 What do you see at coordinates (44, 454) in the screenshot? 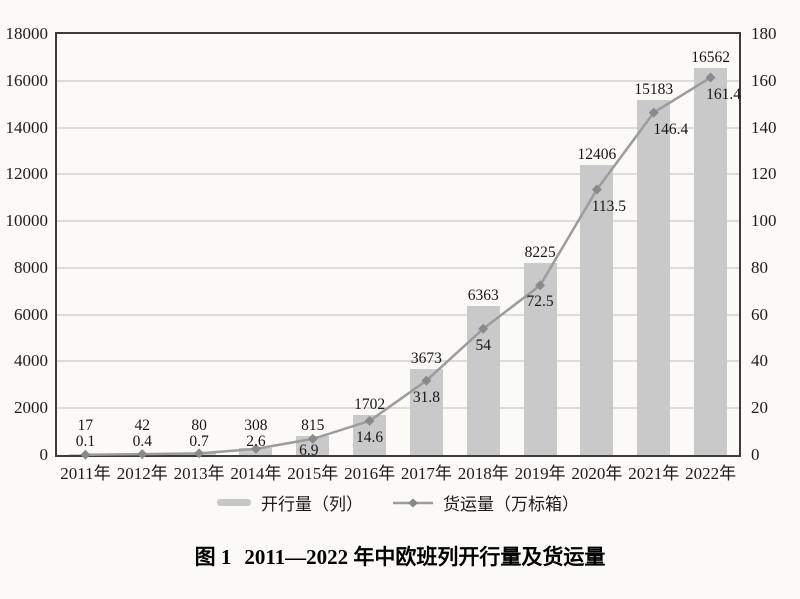
I see `left-tick-label: 0` at bounding box center [44, 454].